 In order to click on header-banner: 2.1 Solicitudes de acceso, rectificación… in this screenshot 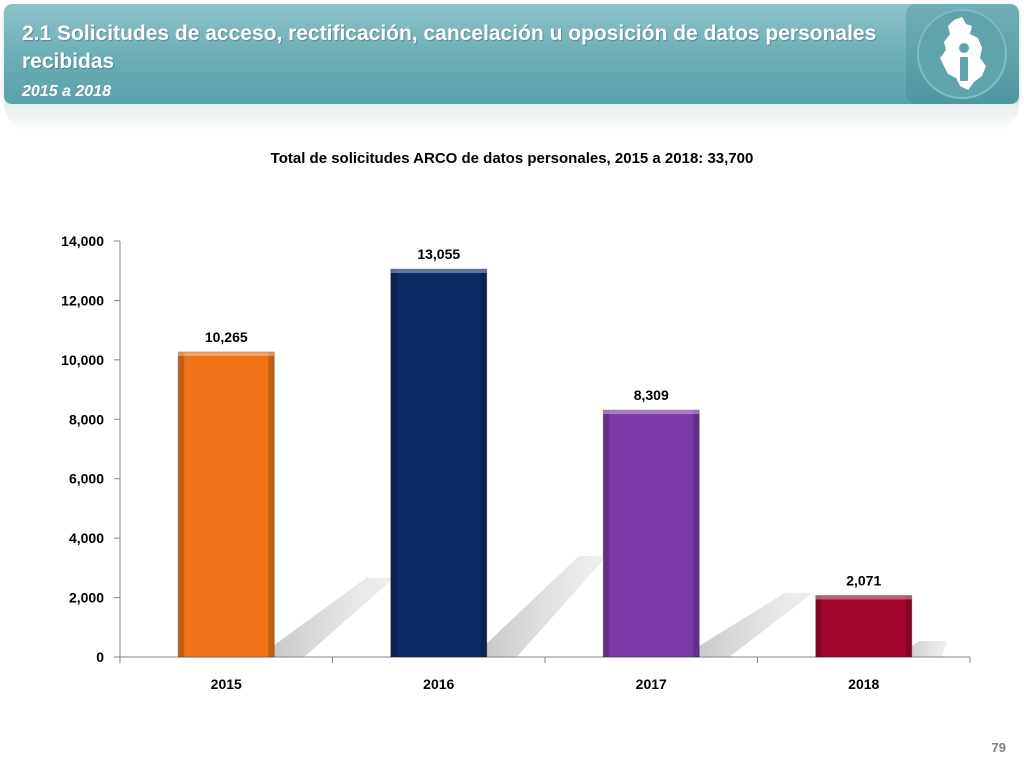, I will do `click(511, 54)`.